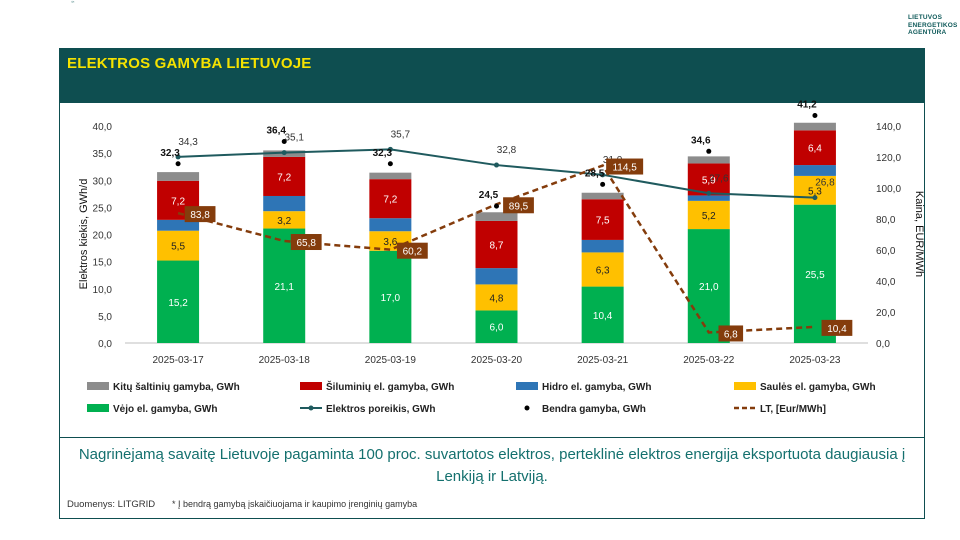 Image resolution: width=960 pixels, height=540 pixels. Describe the element at coordinates (818, 387) in the screenshot. I see `legend-label: Saulės el. gamyba, GWh` at that location.